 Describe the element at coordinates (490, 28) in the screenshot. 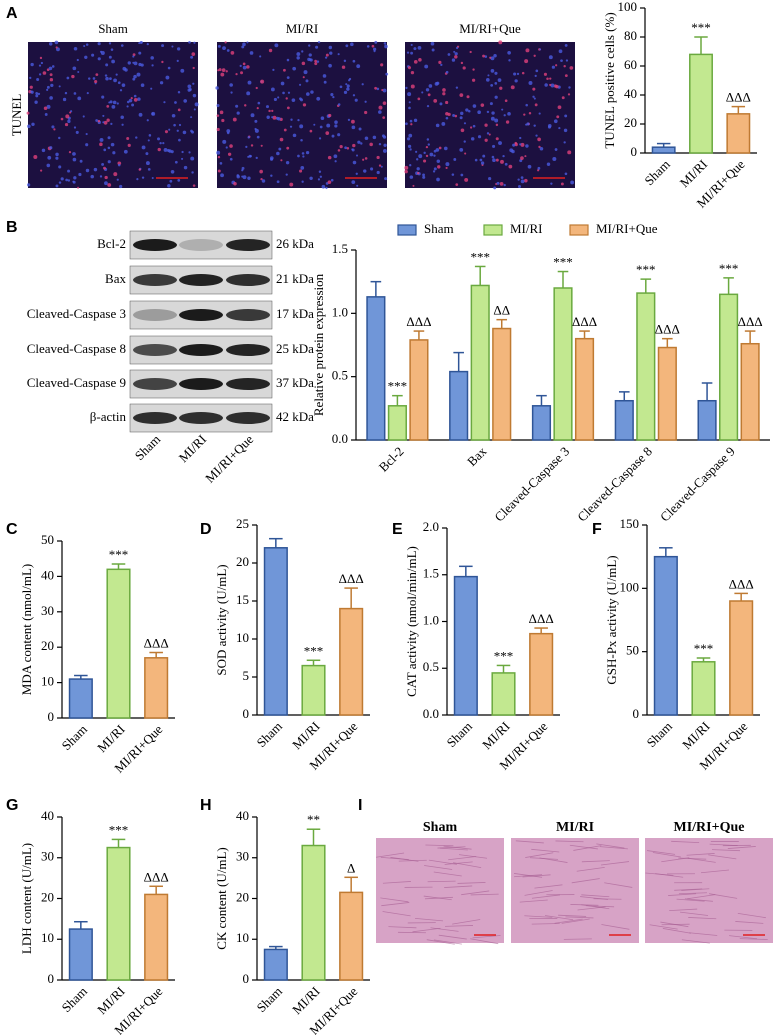

I see `image-title: MI/RI+Que` at that location.